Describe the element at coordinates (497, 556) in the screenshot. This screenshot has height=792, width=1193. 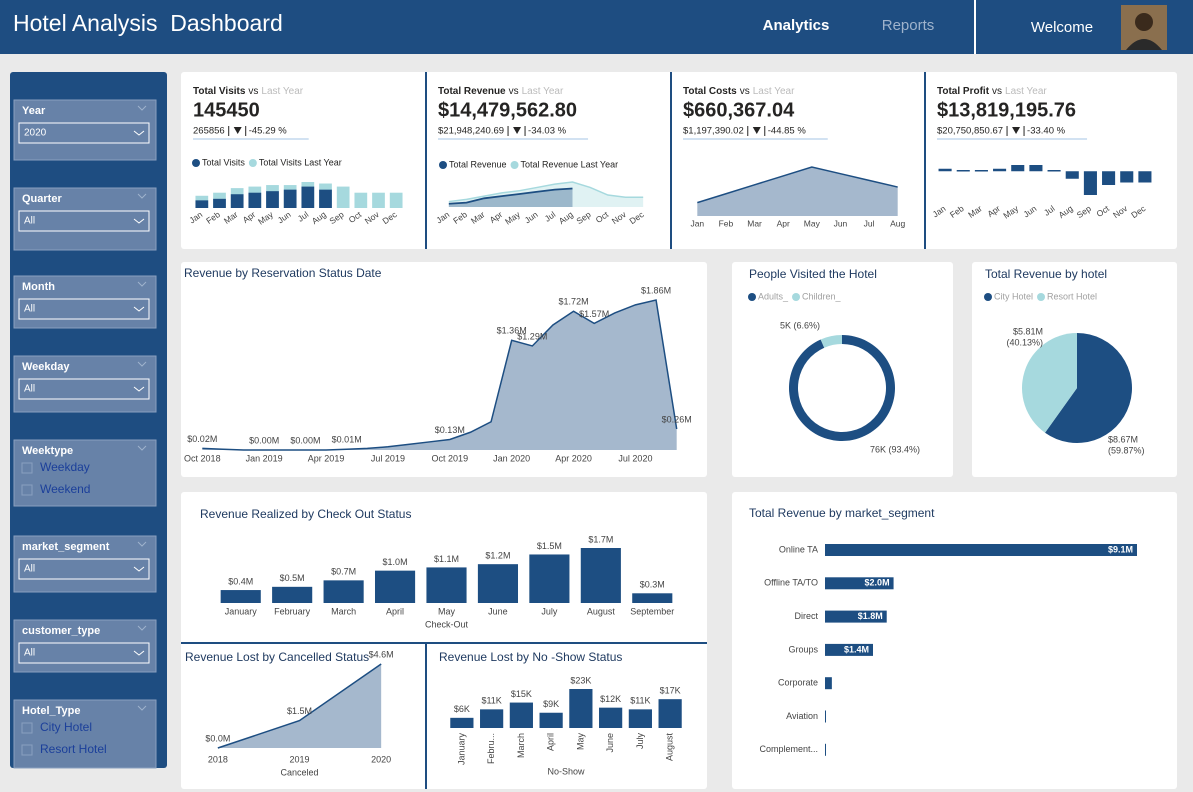
I see `data-label: $1.2M` at that location.